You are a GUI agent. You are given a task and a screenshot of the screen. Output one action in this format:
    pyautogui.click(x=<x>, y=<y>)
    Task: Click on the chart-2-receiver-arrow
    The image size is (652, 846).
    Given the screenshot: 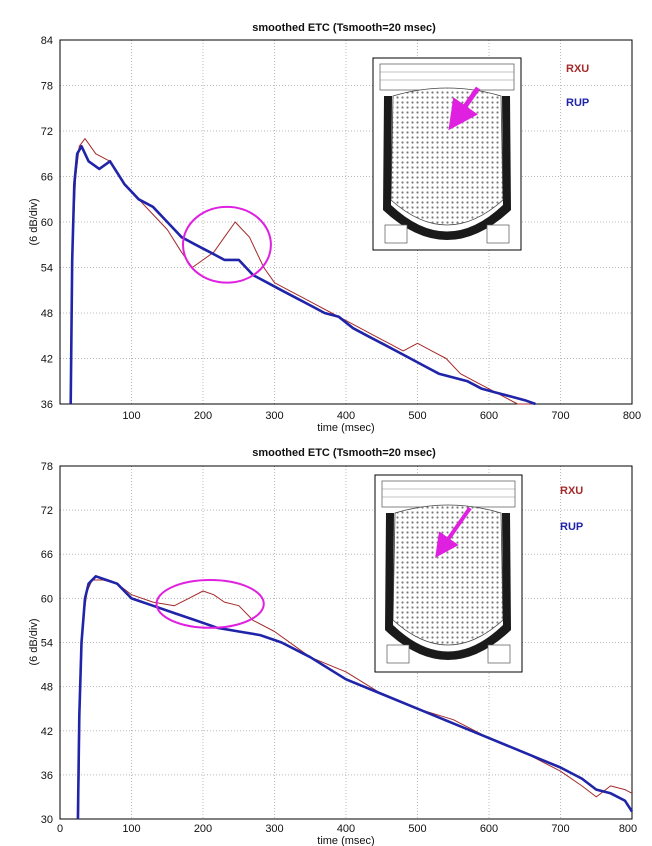 What is the action you would take?
    pyautogui.click(x=453, y=532)
    